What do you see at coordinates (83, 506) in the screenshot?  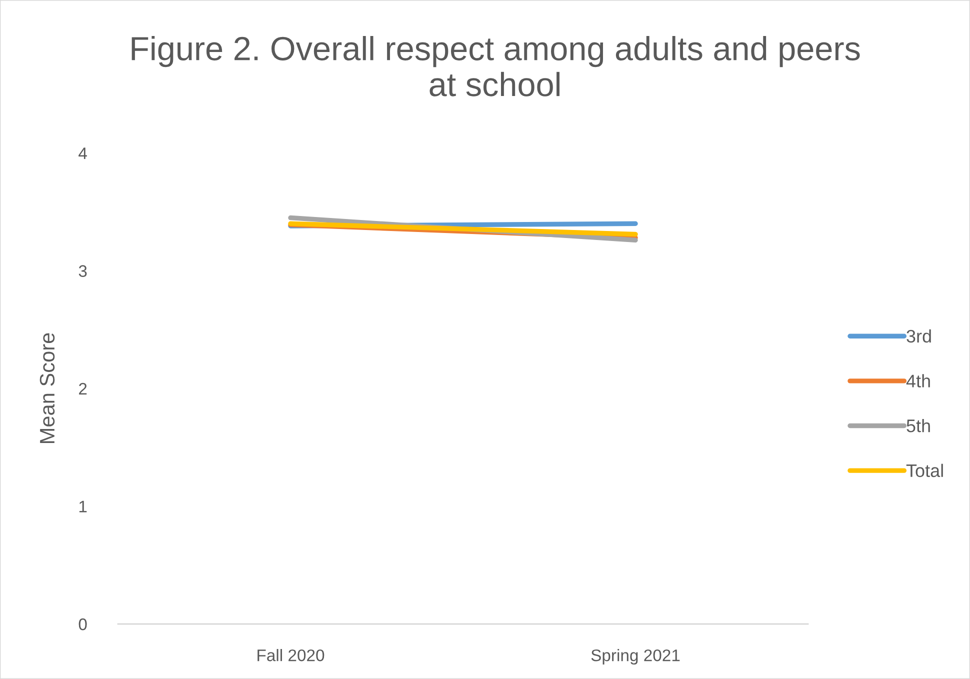 I see `y-tick-label: 1` at bounding box center [83, 506].